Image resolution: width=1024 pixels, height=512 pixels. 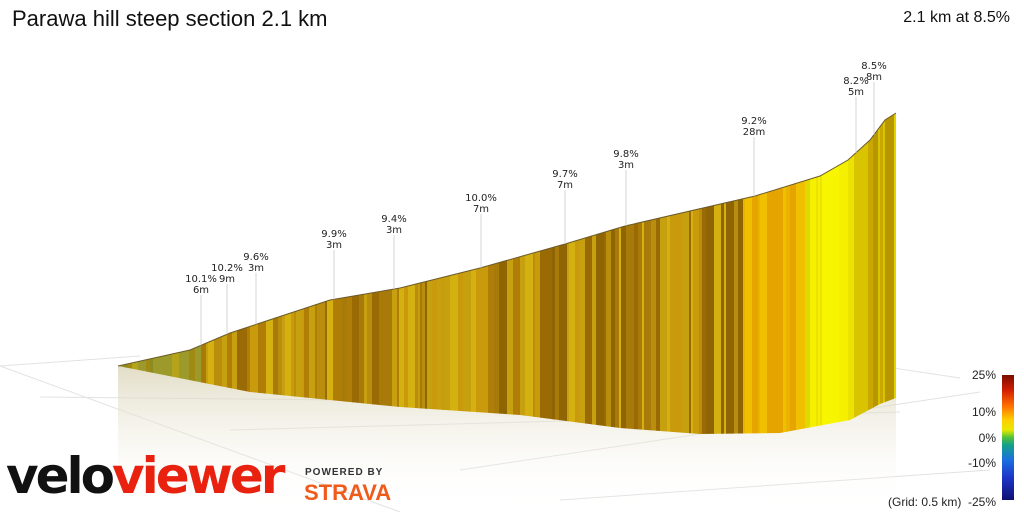 I want to click on annotation-length: 9m, so click(x=227, y=279).